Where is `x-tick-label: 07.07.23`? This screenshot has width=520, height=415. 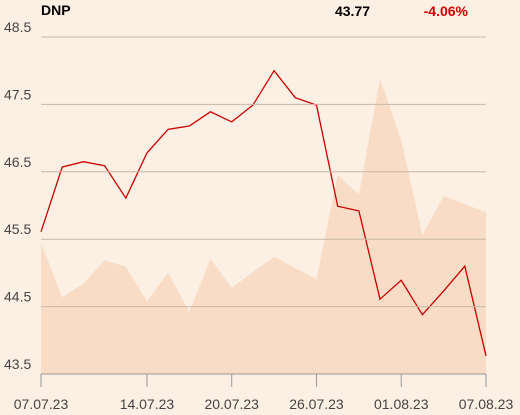
x-tick-label: 07.07.23 is located at coordinates (41, 404).